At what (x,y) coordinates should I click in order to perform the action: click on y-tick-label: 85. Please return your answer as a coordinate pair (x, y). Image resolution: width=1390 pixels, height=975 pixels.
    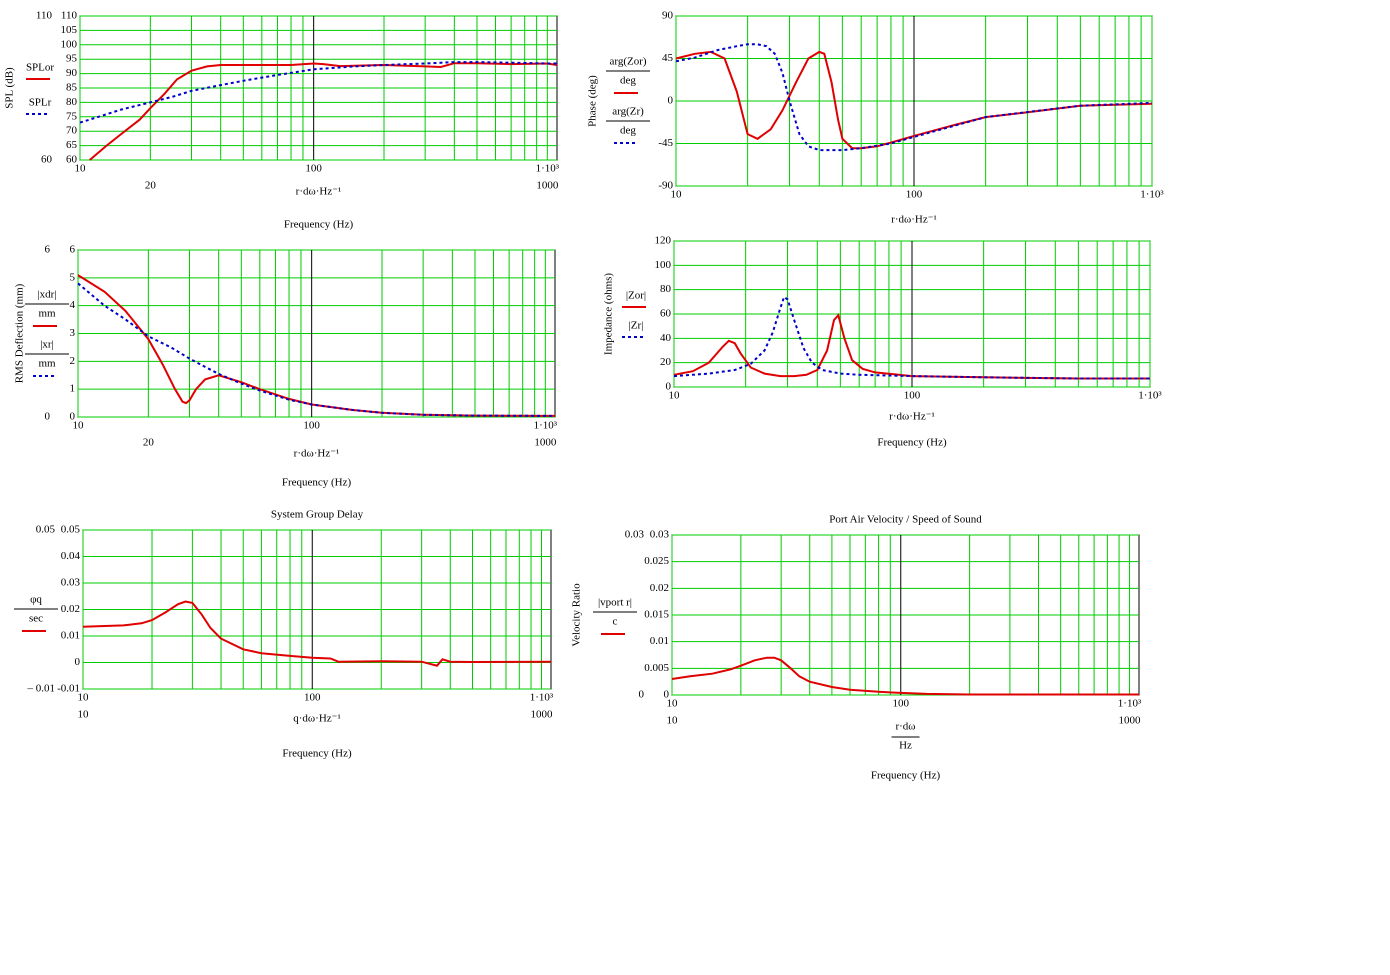
    Looking at the image, I should click on (72, 88).